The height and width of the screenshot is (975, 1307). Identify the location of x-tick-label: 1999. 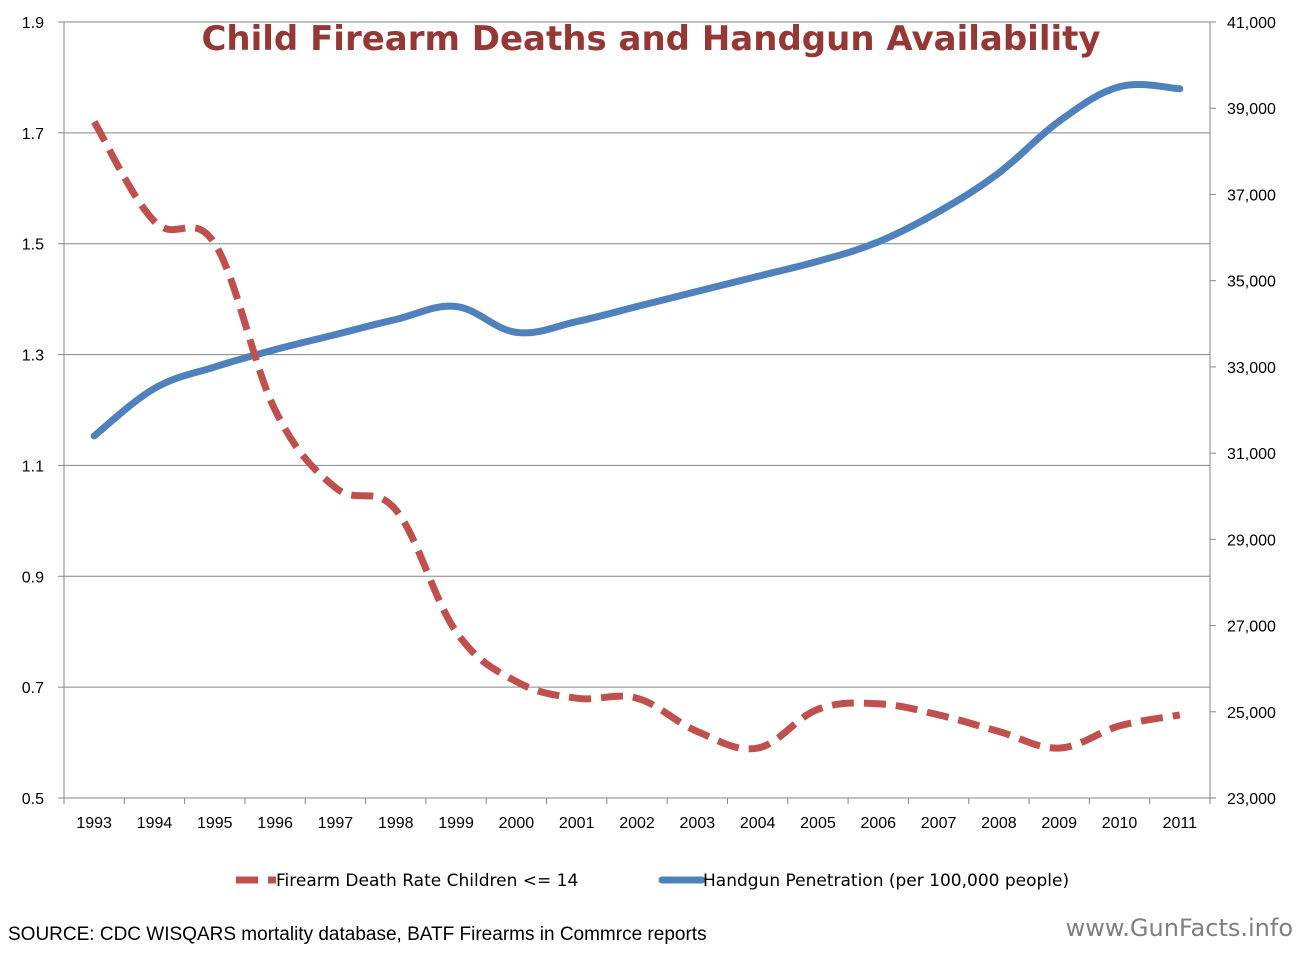
(456, 823).